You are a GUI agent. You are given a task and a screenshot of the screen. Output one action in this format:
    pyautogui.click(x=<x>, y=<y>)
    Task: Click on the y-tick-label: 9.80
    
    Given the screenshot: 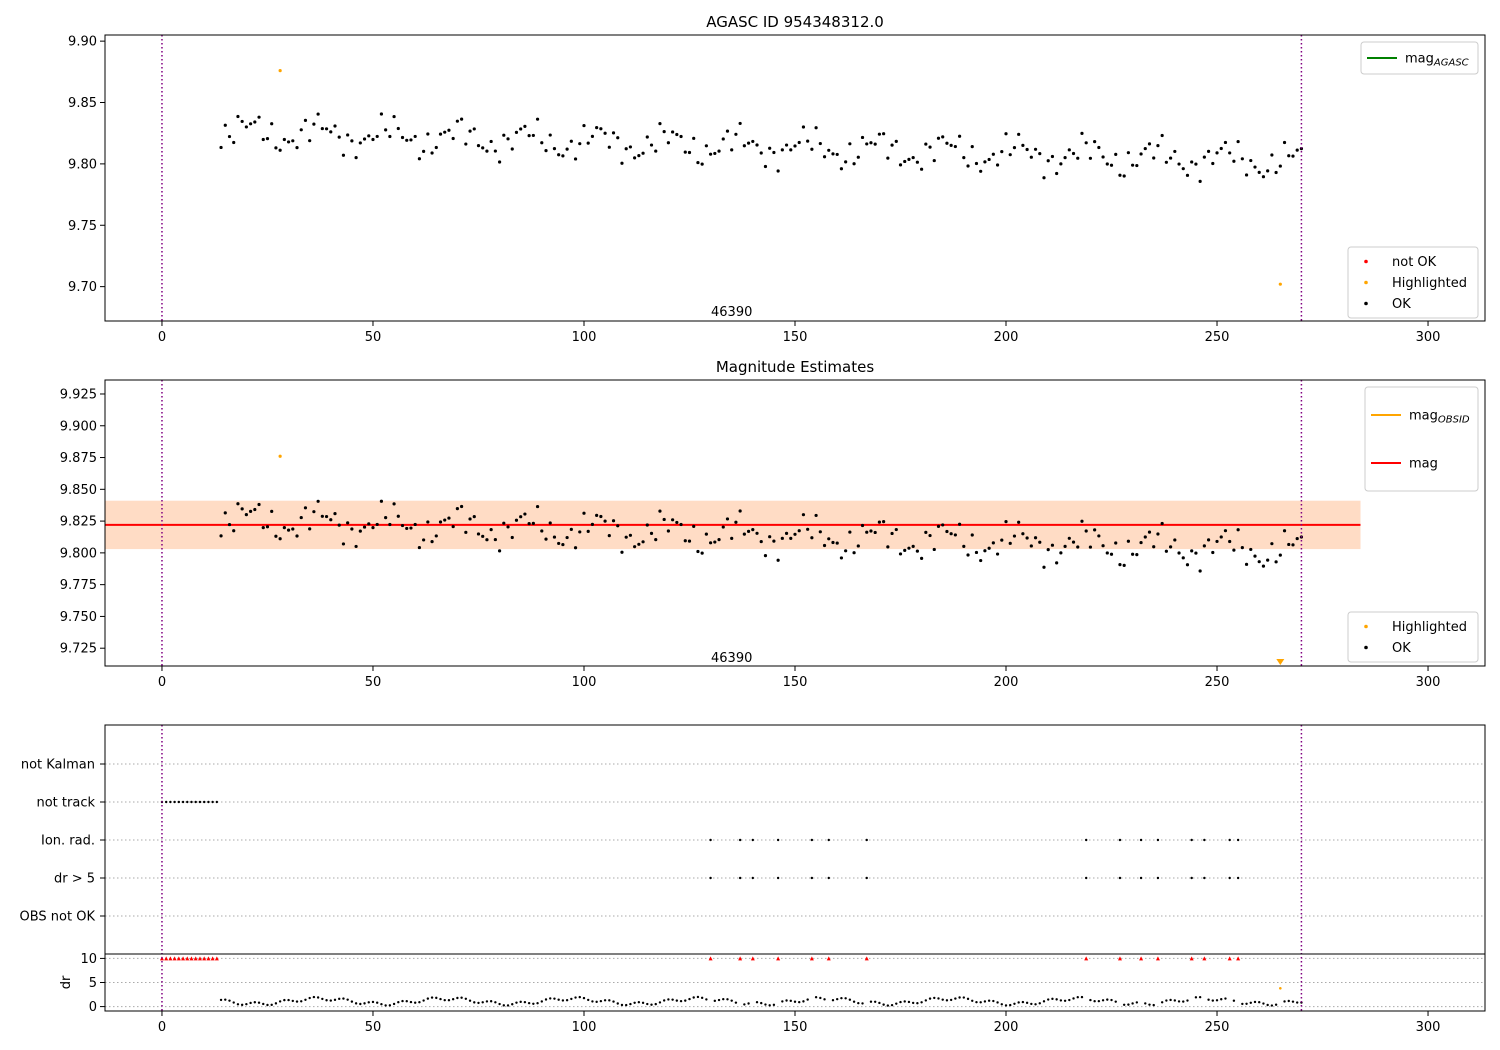 What is the action you would take?
    pyautogui.click(x=82, y=164)
    